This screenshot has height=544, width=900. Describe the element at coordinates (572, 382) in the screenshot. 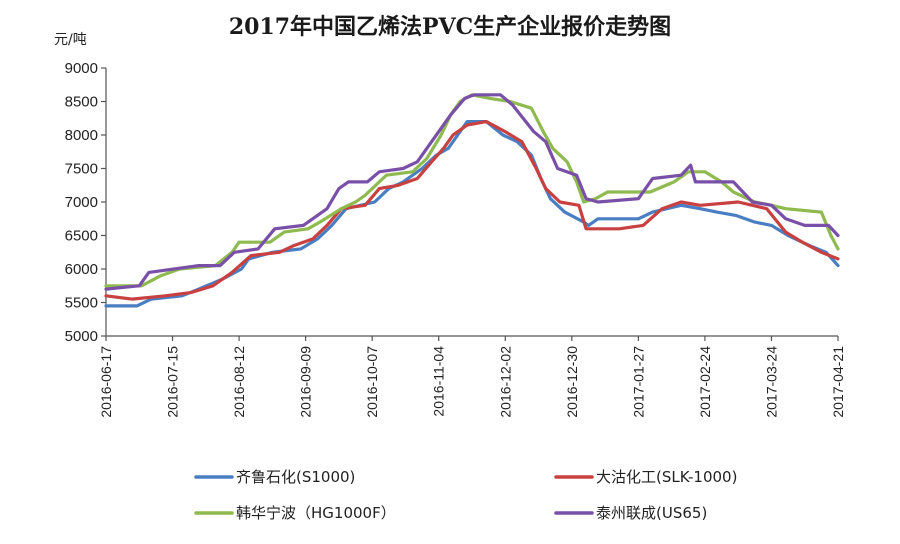

I see `x-tick-label: 2016-12-30` at that location.